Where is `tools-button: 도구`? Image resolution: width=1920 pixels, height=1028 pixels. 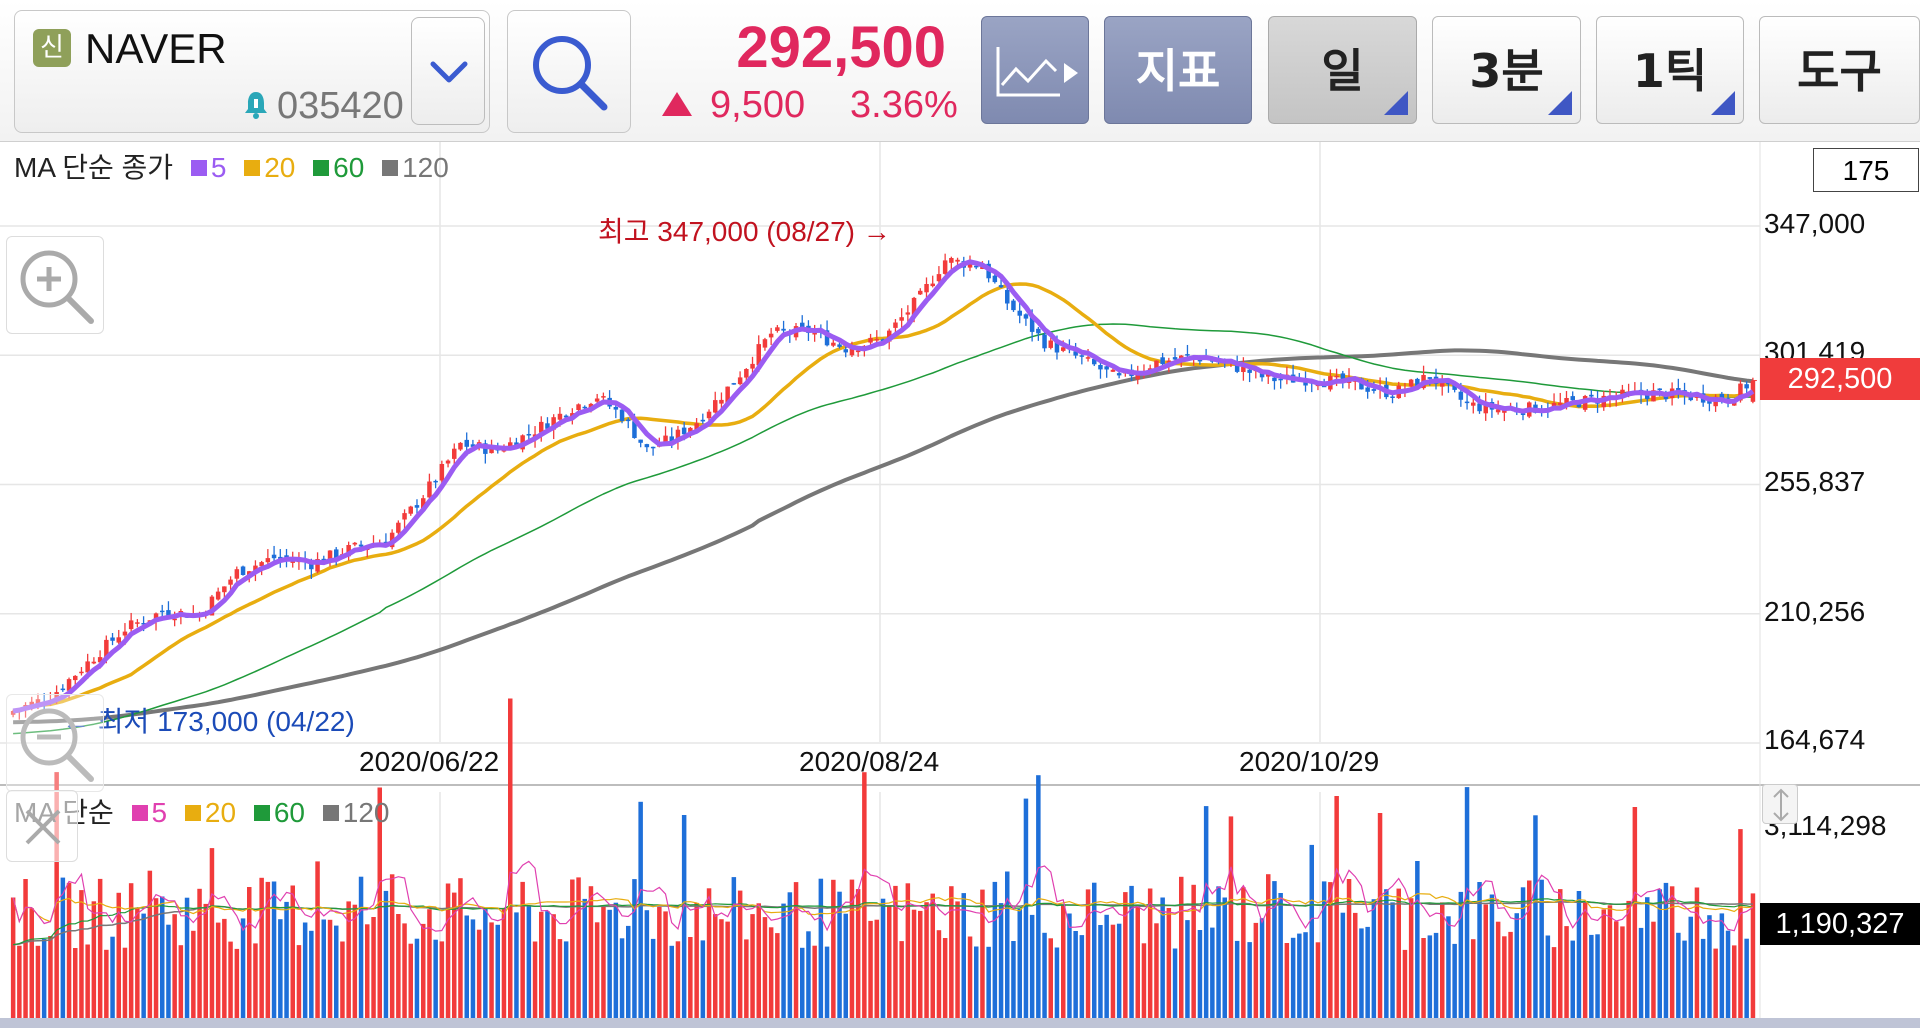 tools-button: 도구 is located at coordinates (1839, 70).